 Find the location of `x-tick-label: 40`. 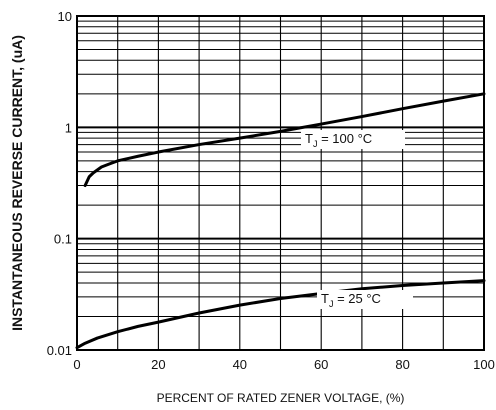

x-tick-label: 40 is located at coordinates (240, 364).